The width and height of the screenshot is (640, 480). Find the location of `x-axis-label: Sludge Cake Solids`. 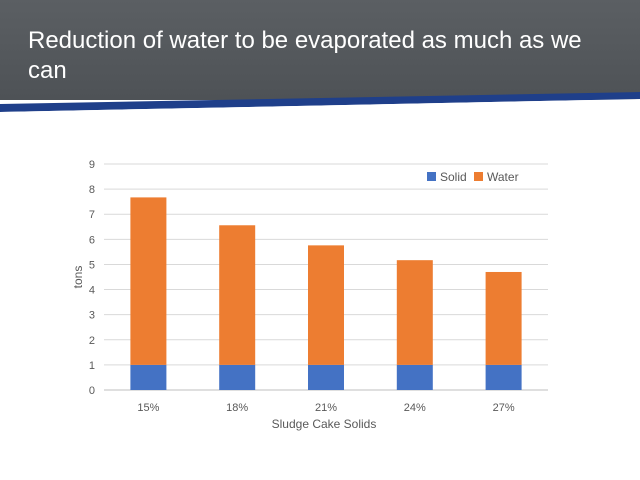

x-axis-label: Sludge Cake Solids is located at coordinates (324, 424).